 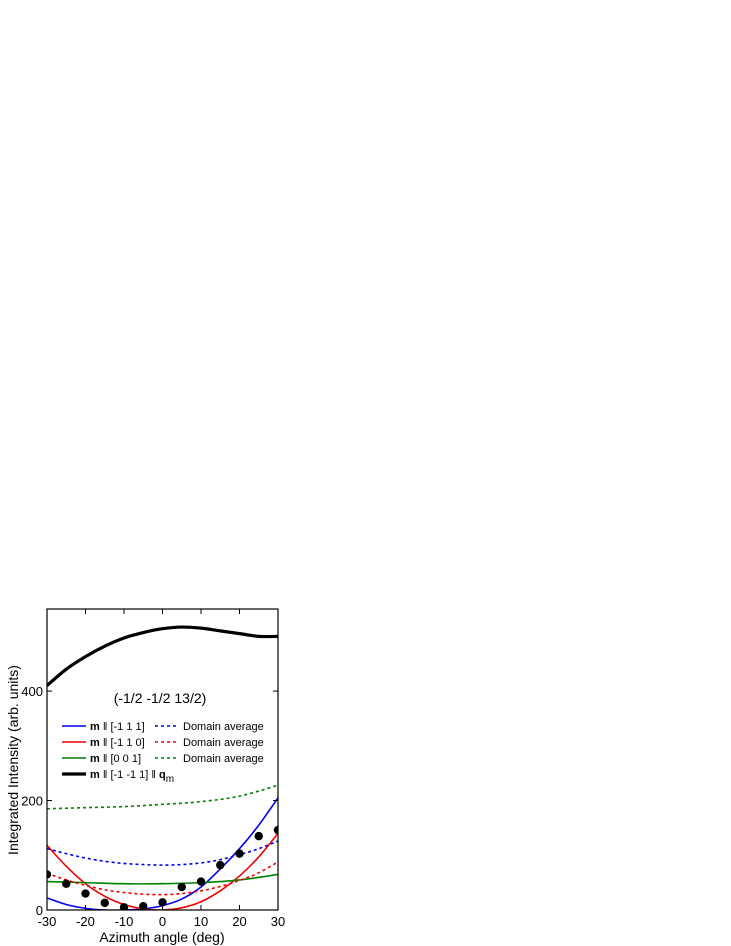 I want to click on plot-content, so click(x=162, y=767).